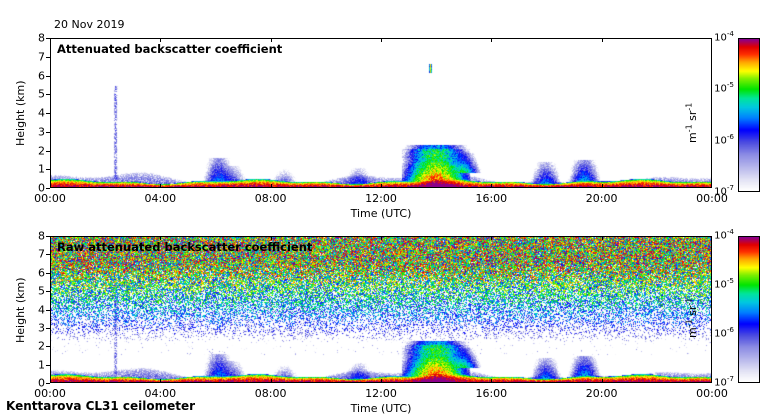 The width and height of the screenshot is (780, 420). Describe the element at coordinates (170, 49) in the screenshot. I see `panel-title-attenuated: Attenuated backscatter coefficient` at that location.